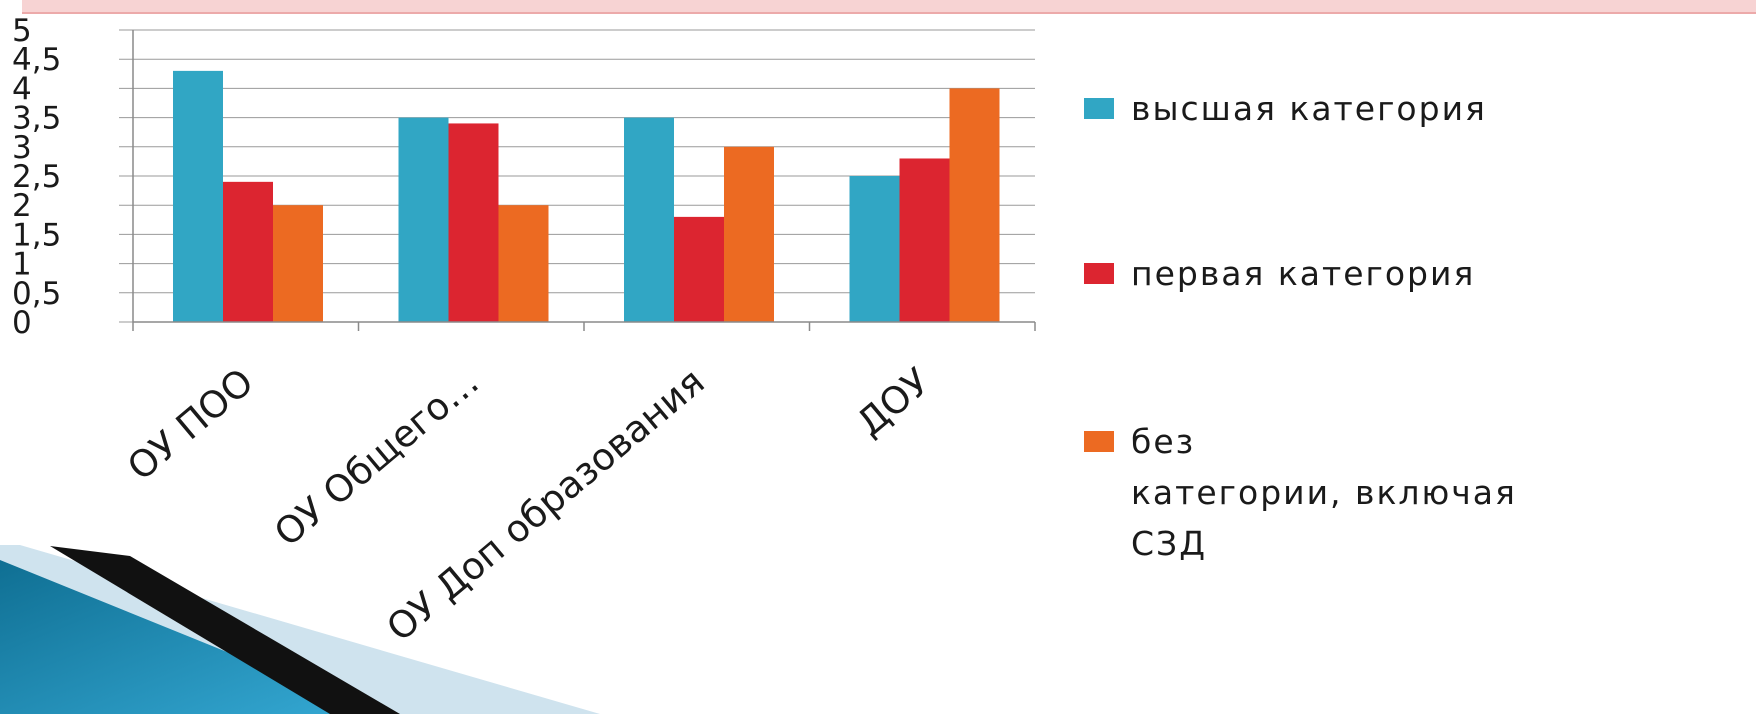  Describe the element at coordinates (1169, 543) in the screenshot. I see `legend-label: СЗД` at that location.